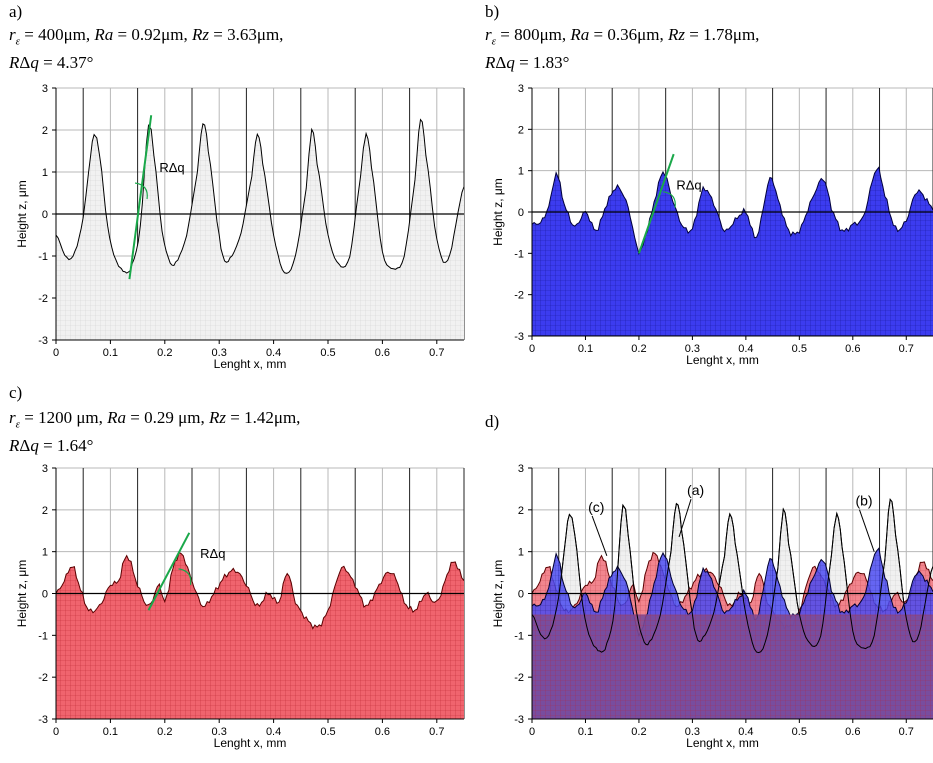 The height and width of the screenshot is (763, 933). What do you see at coordinates (270, 417) in the screenshot?
I see `param-rz-c: 1.42μm` at bounding box center [270, 417].